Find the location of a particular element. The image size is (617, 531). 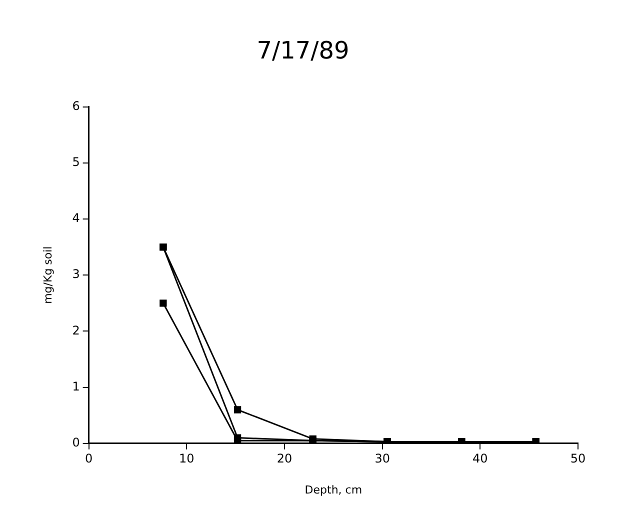

x-tick-label: 50 is located at coordinates (578, 459).